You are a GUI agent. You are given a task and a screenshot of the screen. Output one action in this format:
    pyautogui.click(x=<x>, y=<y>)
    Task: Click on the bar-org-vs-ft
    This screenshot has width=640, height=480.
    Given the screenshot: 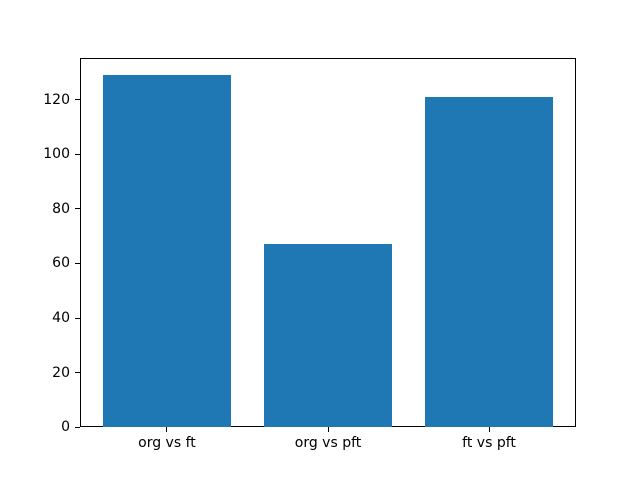 What is the action you would take?
    pyautogui.click(x=167, y=251)
    